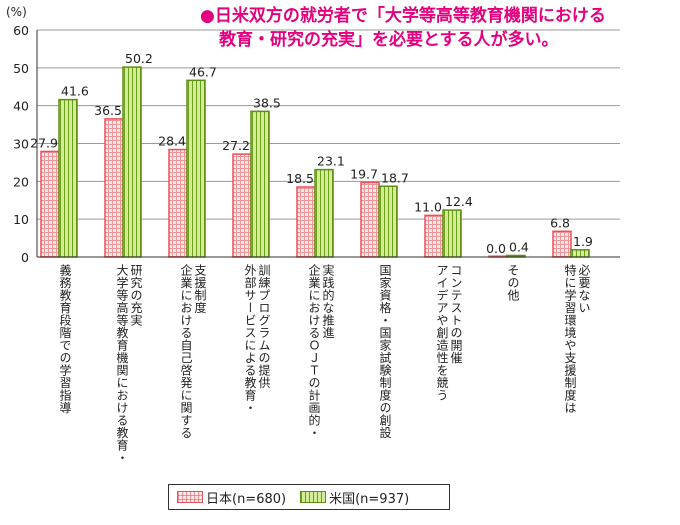  Describe the element at coordinates (65, 338) in the screenshot. I see `x-category-label: 義務教育段階での学習指導` at that location.